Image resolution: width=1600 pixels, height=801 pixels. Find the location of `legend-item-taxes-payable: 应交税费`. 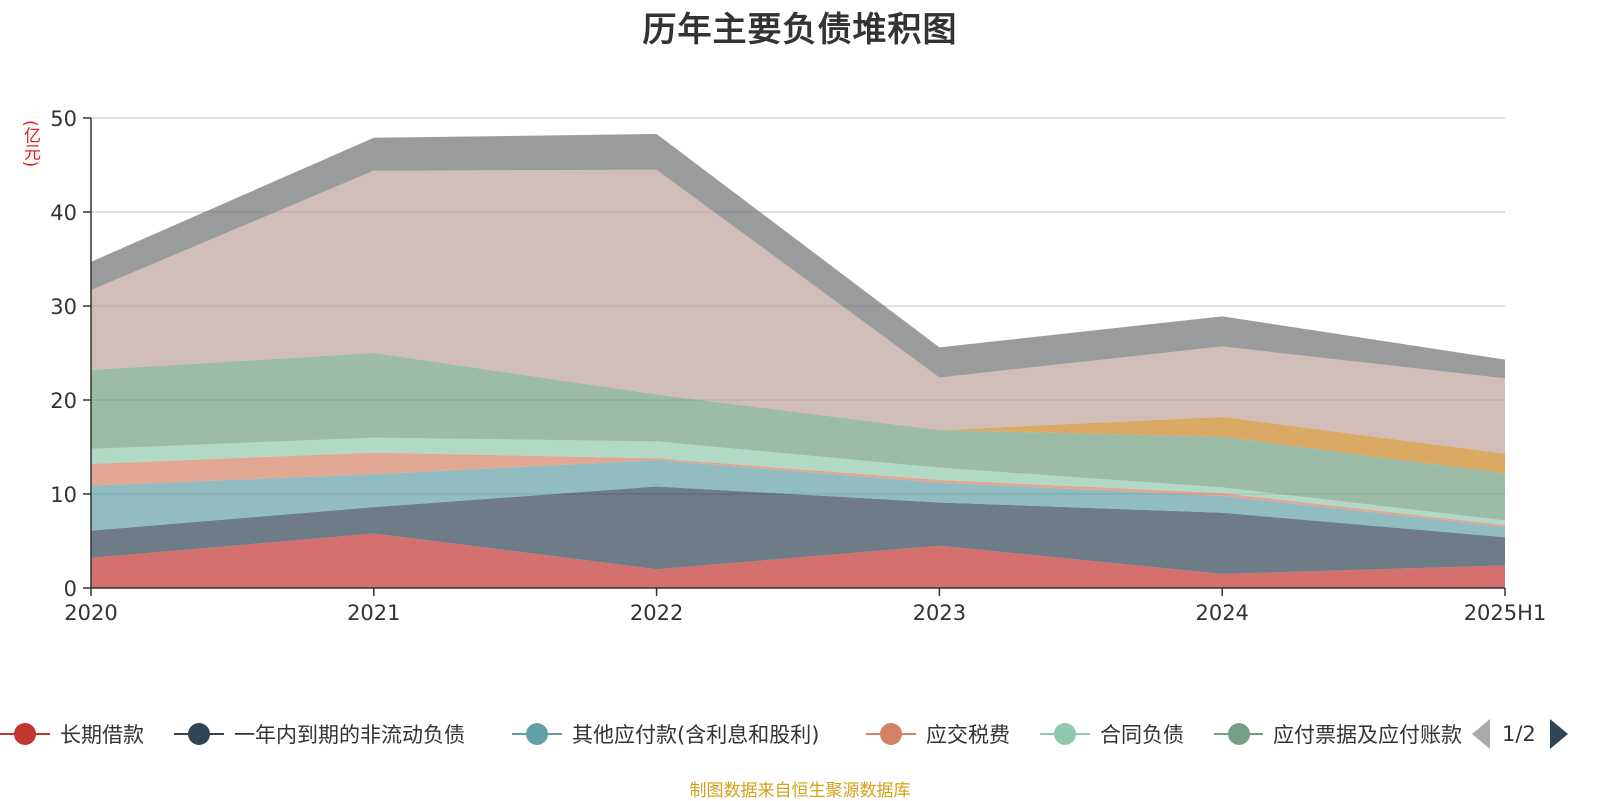

legend-item-taxes-payable: 应交税费 is located at coordinates (938, 734).